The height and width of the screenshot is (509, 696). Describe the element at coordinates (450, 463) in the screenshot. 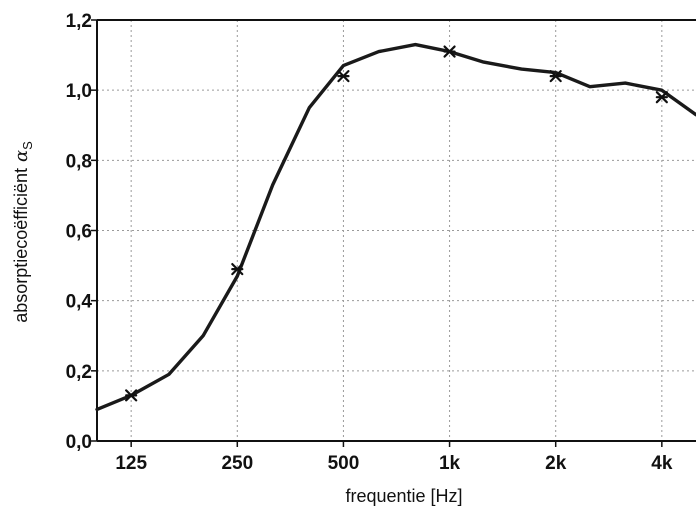

I see `x-tick-label: 1k` at that location.